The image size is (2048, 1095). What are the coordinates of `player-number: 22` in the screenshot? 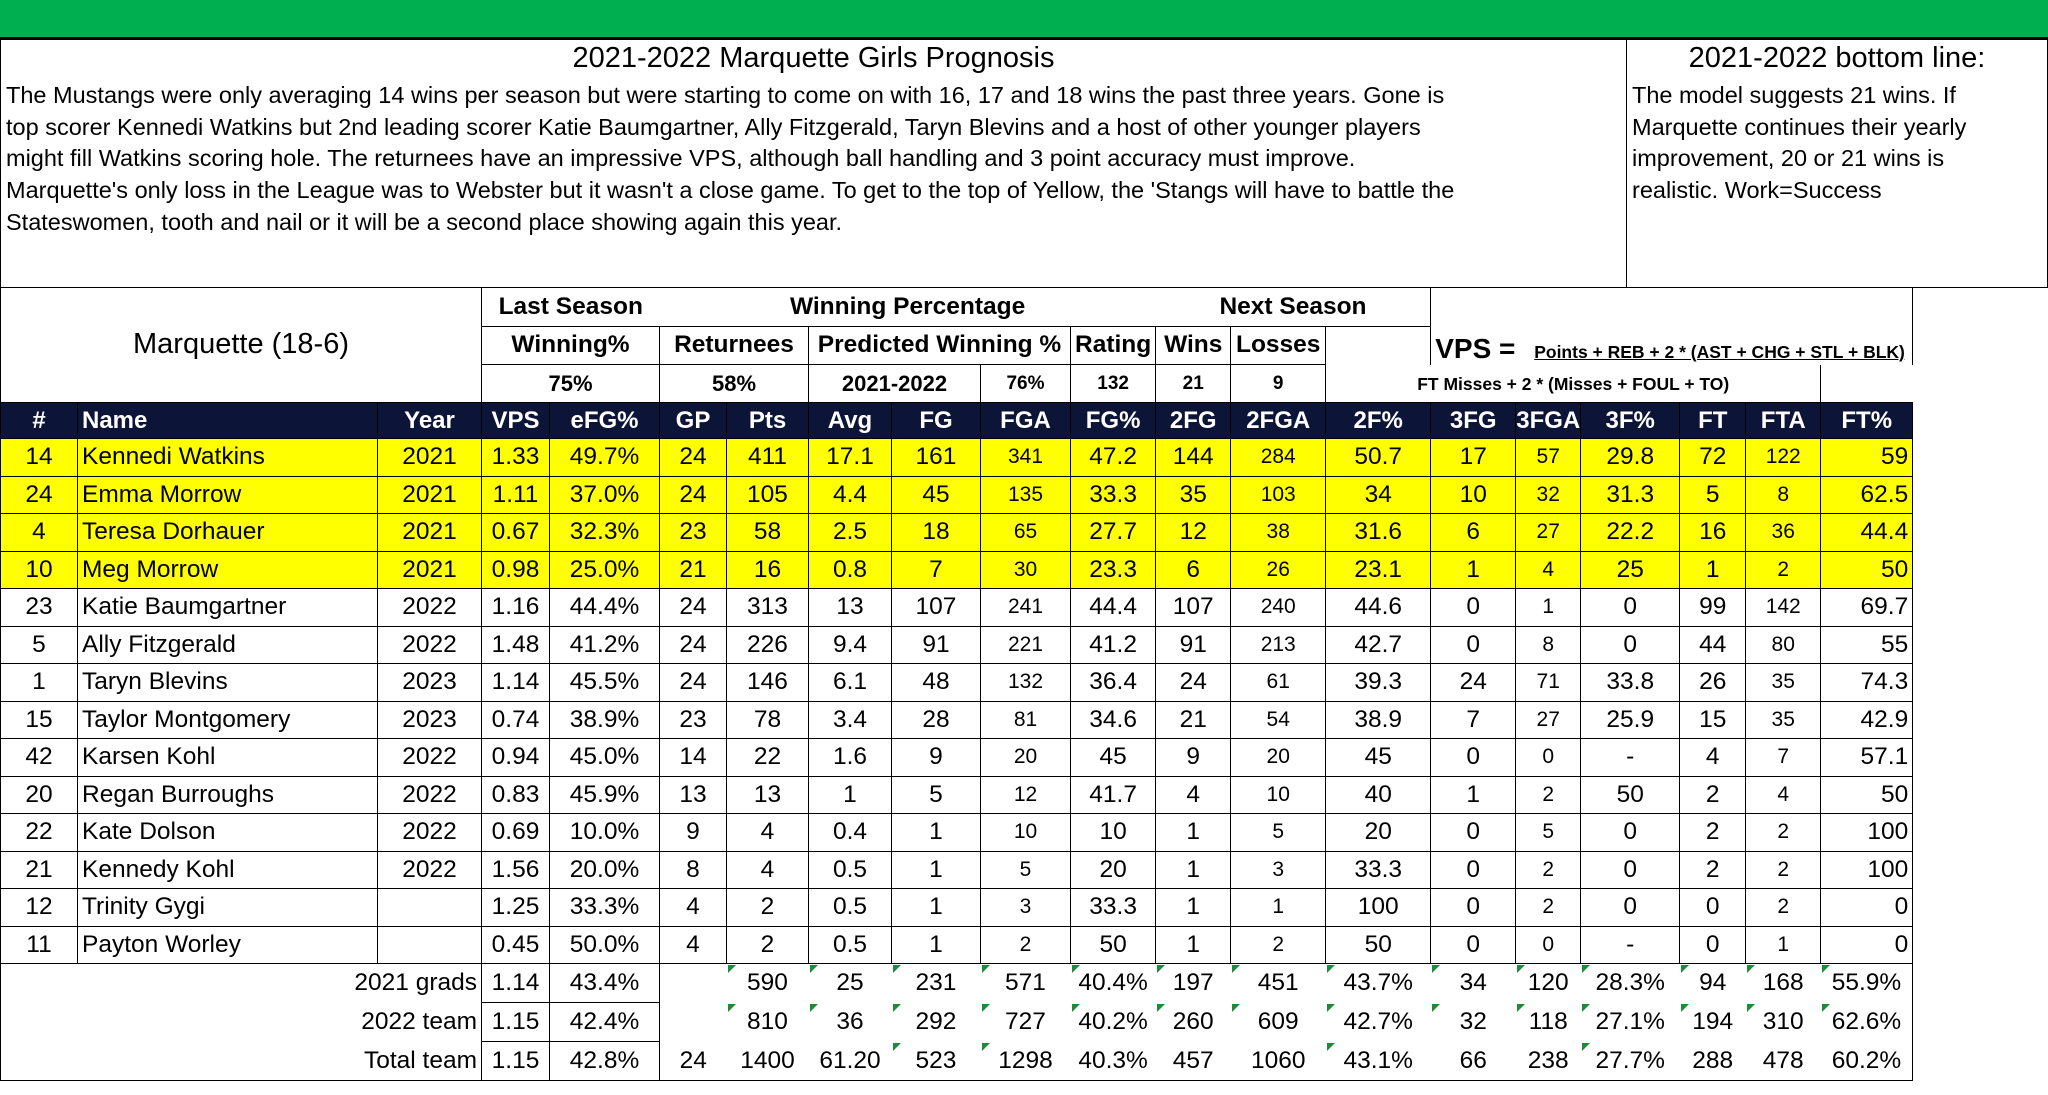 It's located at (39, 832).